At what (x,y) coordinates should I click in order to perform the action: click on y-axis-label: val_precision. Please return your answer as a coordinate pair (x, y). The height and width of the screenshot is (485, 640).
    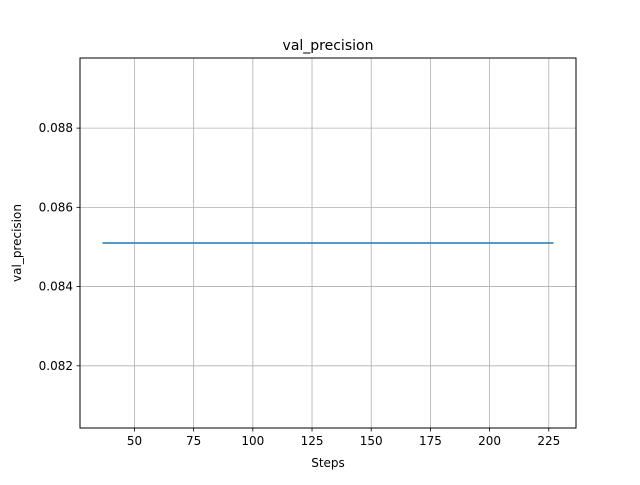
    Looking at the image, I should click on (17, 243).